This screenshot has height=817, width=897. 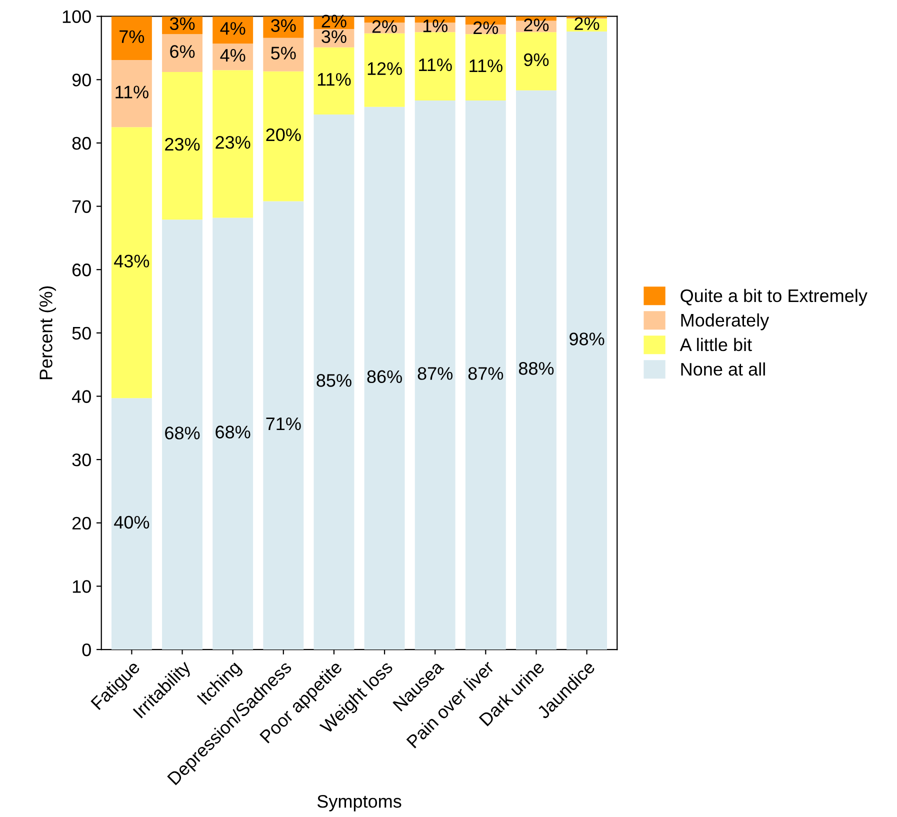 I want to click on data-label: 86%, so click(x=384, y=377).